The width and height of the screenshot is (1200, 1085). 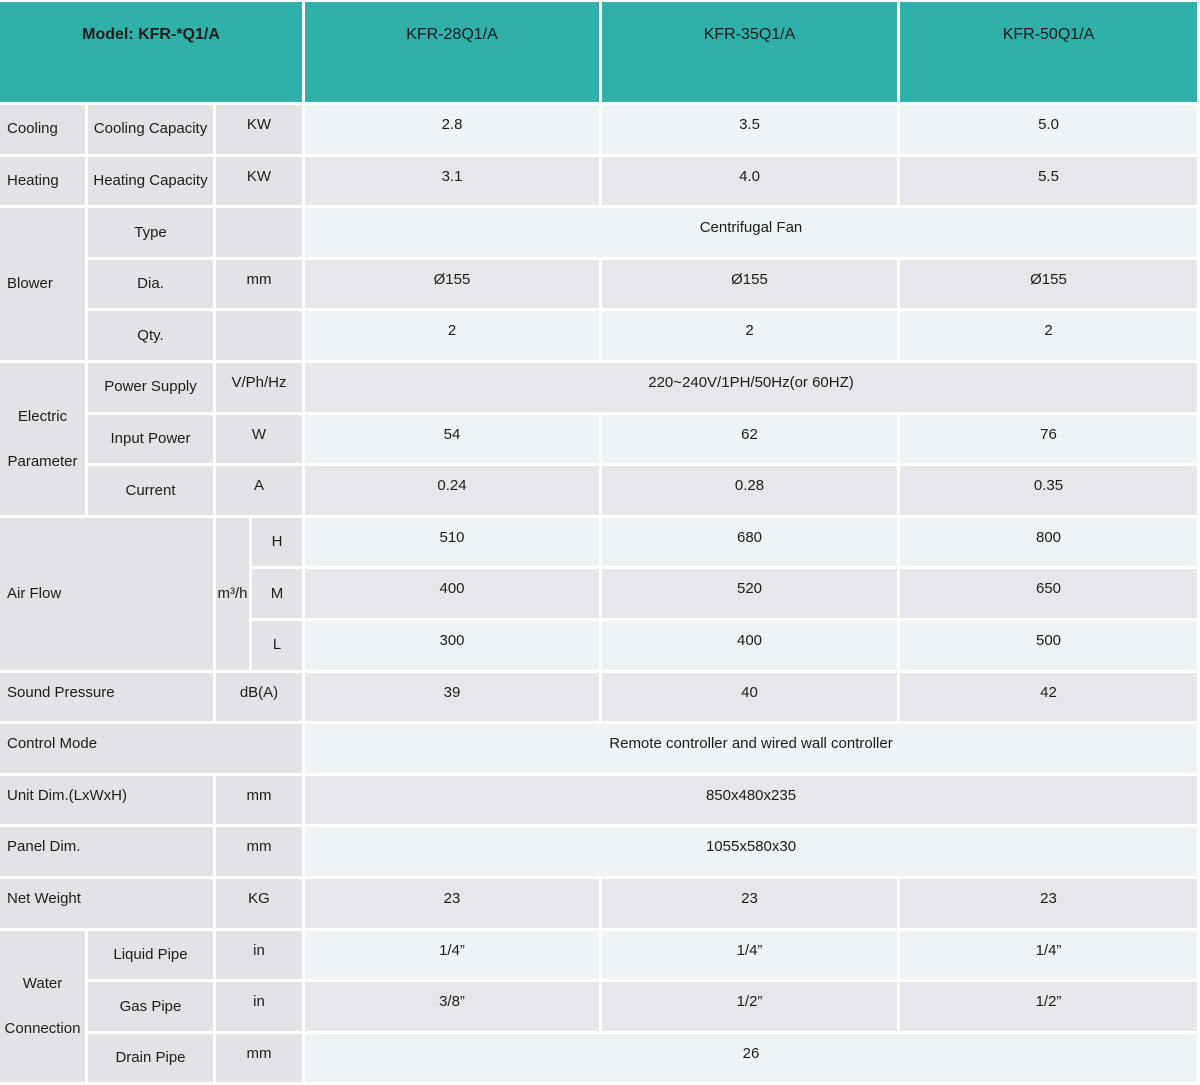 I want to click on heating-capacity-value-kfr50: 5.5, so click(x=1048, y=181).